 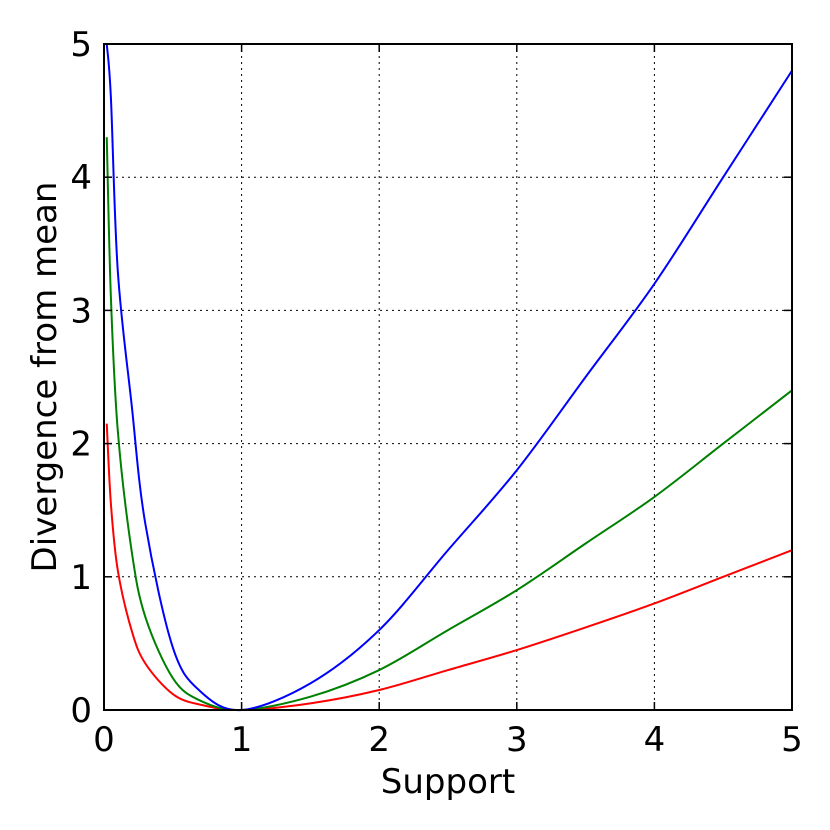 I want to click on y-tick-label: 4, so click(x=81, y=178).